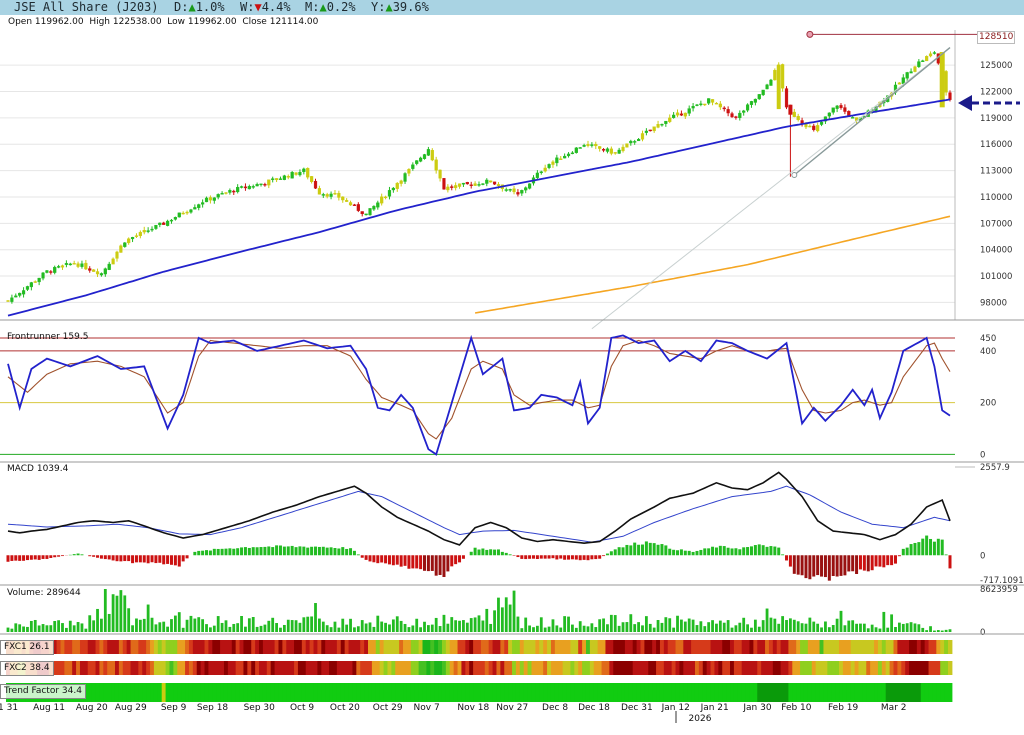  What do you see at coordinates (700, 719) in the screenshot?
I see `x-year-label: 2026` at bounding box center [700, 719].